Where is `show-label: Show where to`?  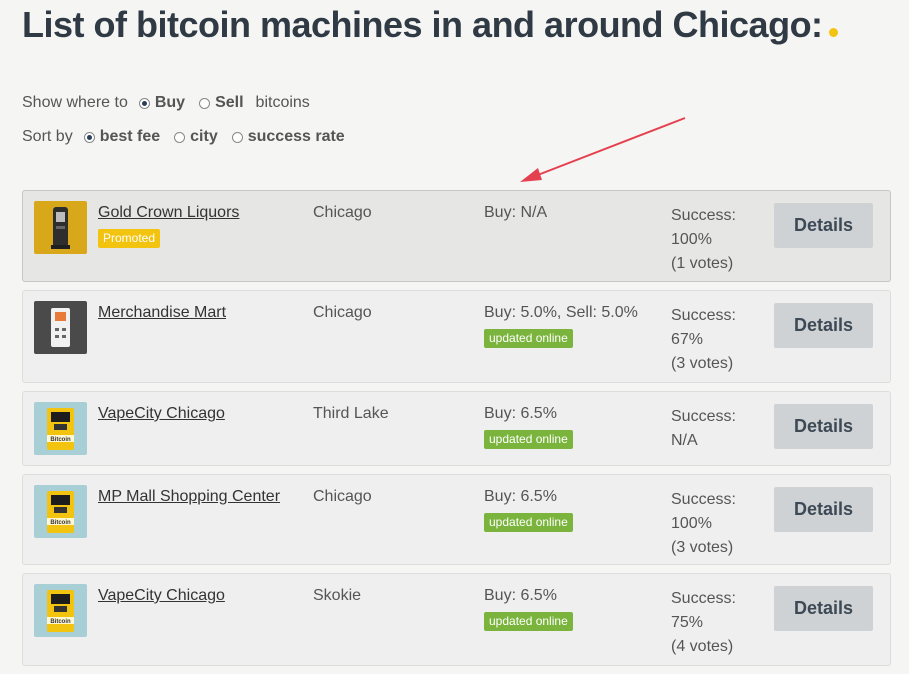
show-label: Show where to is located at coordinates (75, 102).